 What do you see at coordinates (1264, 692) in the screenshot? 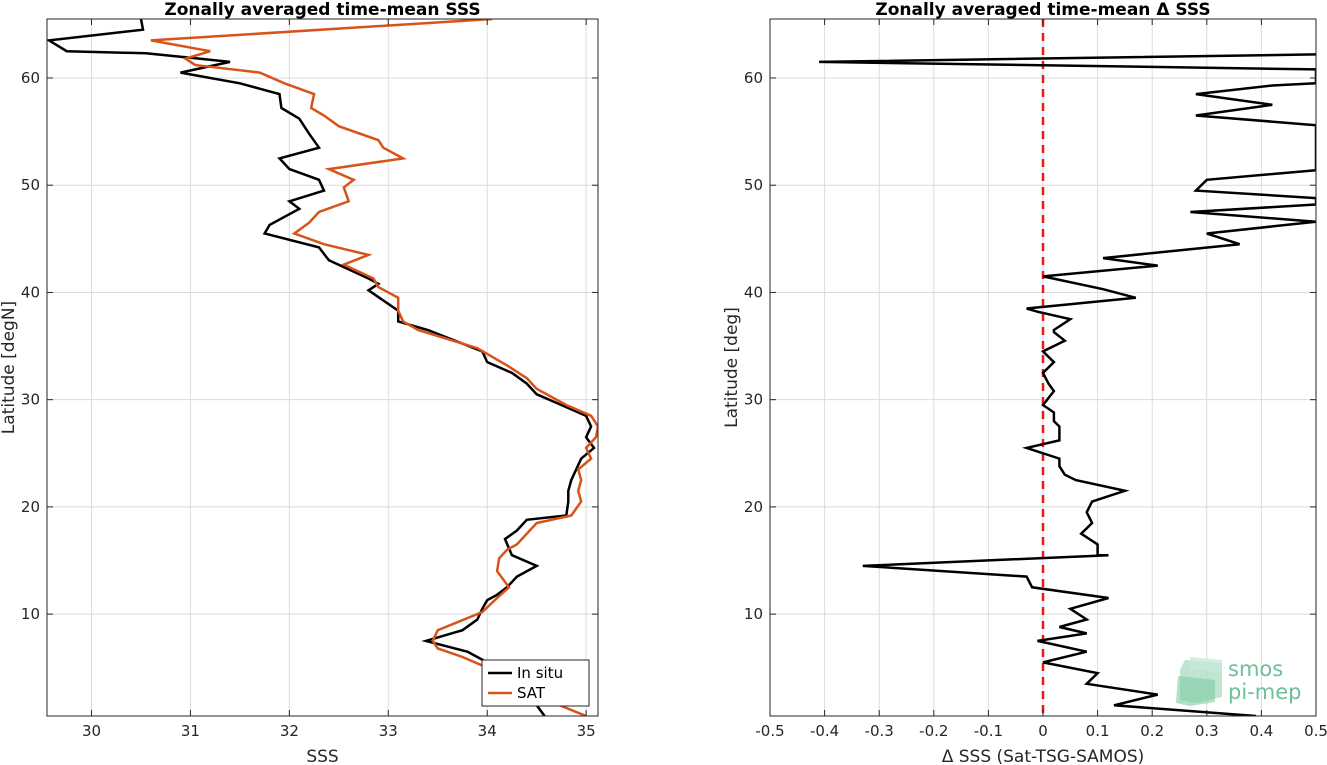
I see `logo-text-pi-mep: pi-mep` at bounding box center [1264, 692].